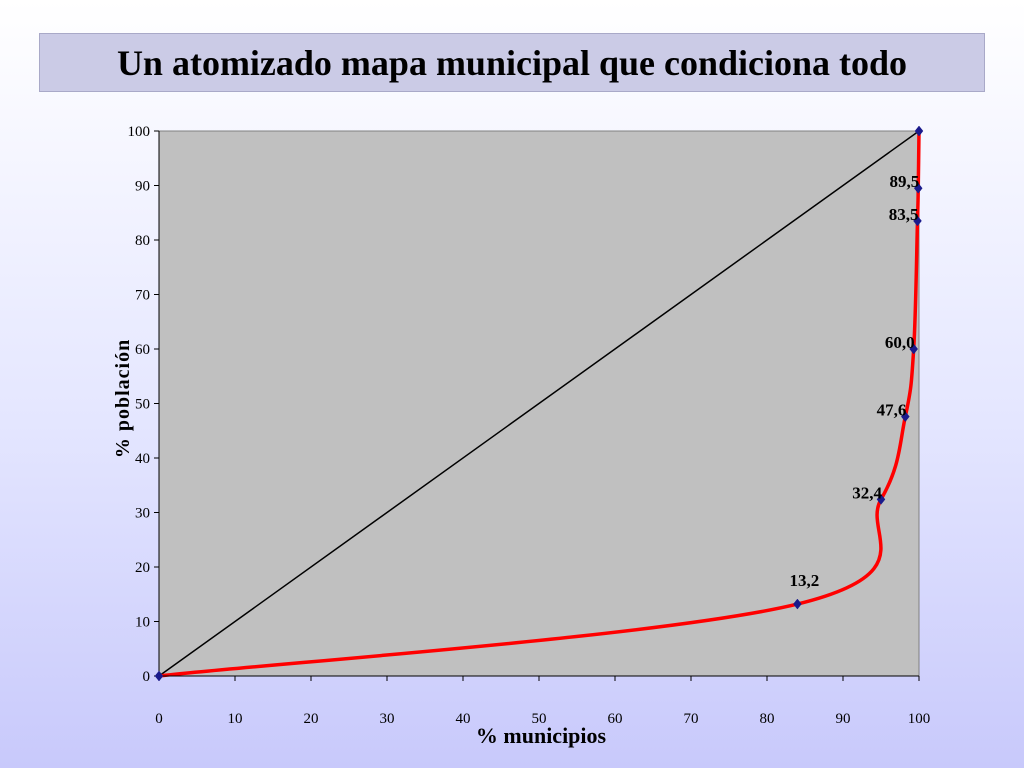 This screenshot has width=1024, height=768. I want to click on data-label: 89,5, so click(904, 181).